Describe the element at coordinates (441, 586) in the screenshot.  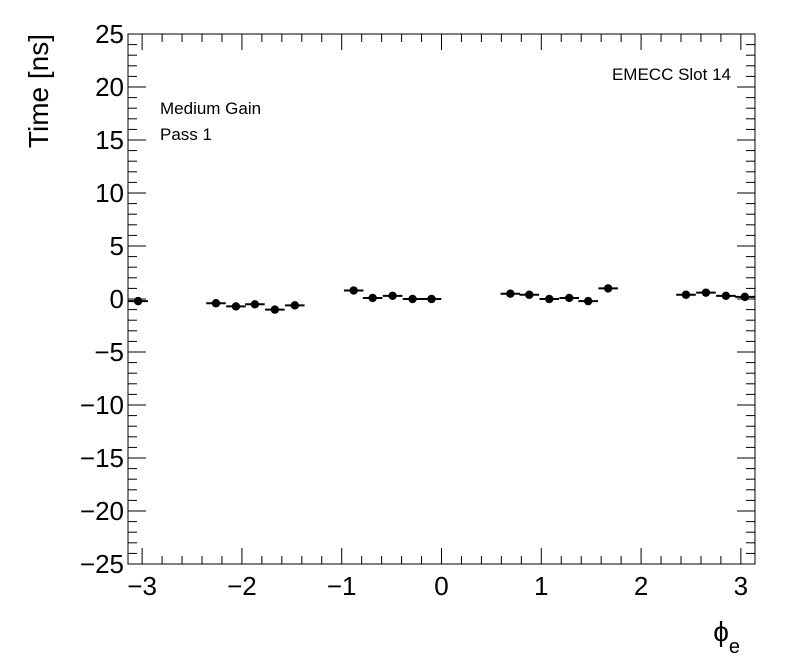
I see `x-tick-label: 0` at that location.